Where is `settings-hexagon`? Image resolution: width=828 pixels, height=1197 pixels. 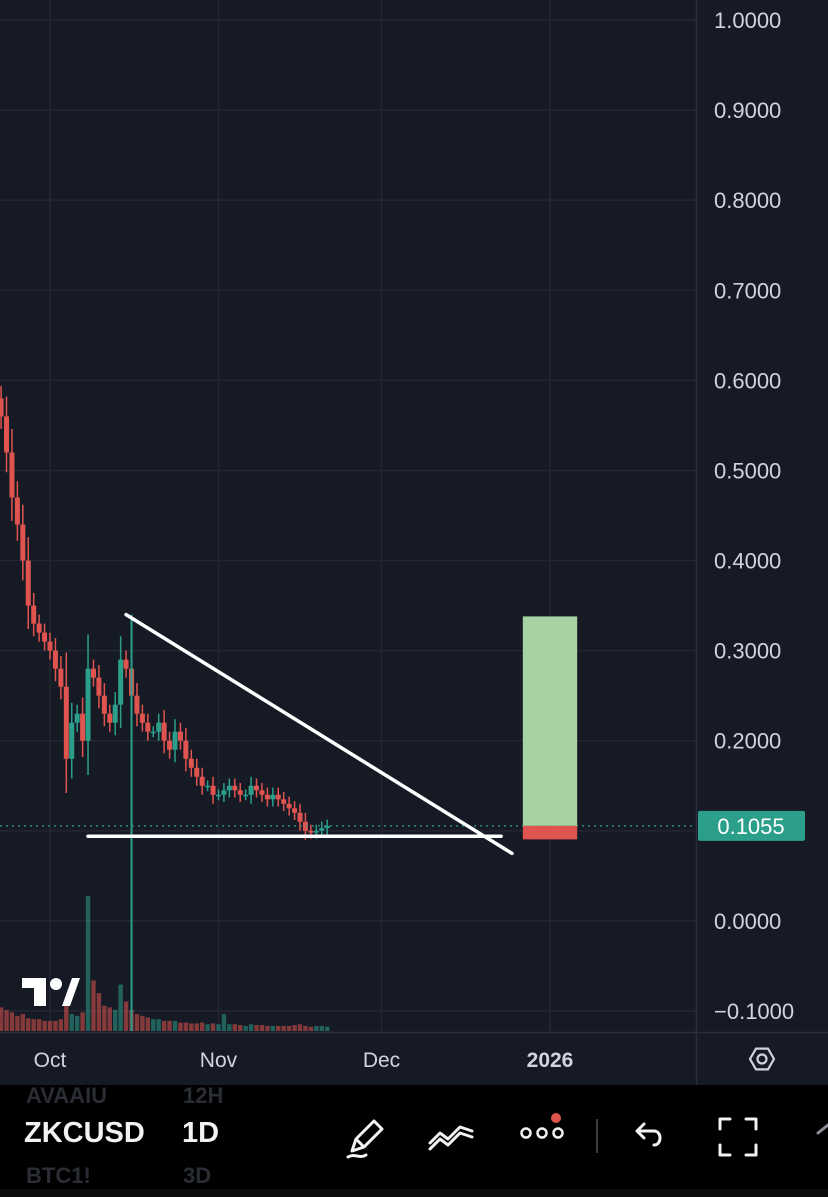
settings-hexagon is located at coordinates (762, 1059).